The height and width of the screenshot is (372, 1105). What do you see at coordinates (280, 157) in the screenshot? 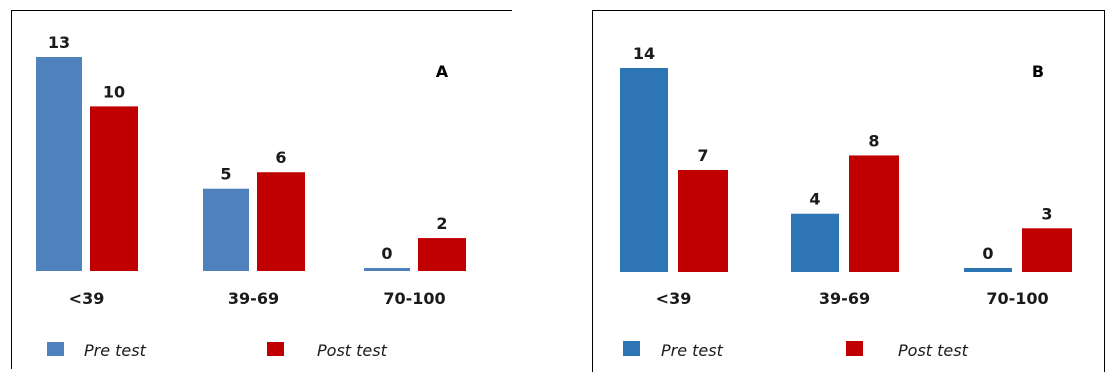
I see `bar-value-label-post-test-39-69: 6` at bounding box center [280, 157].